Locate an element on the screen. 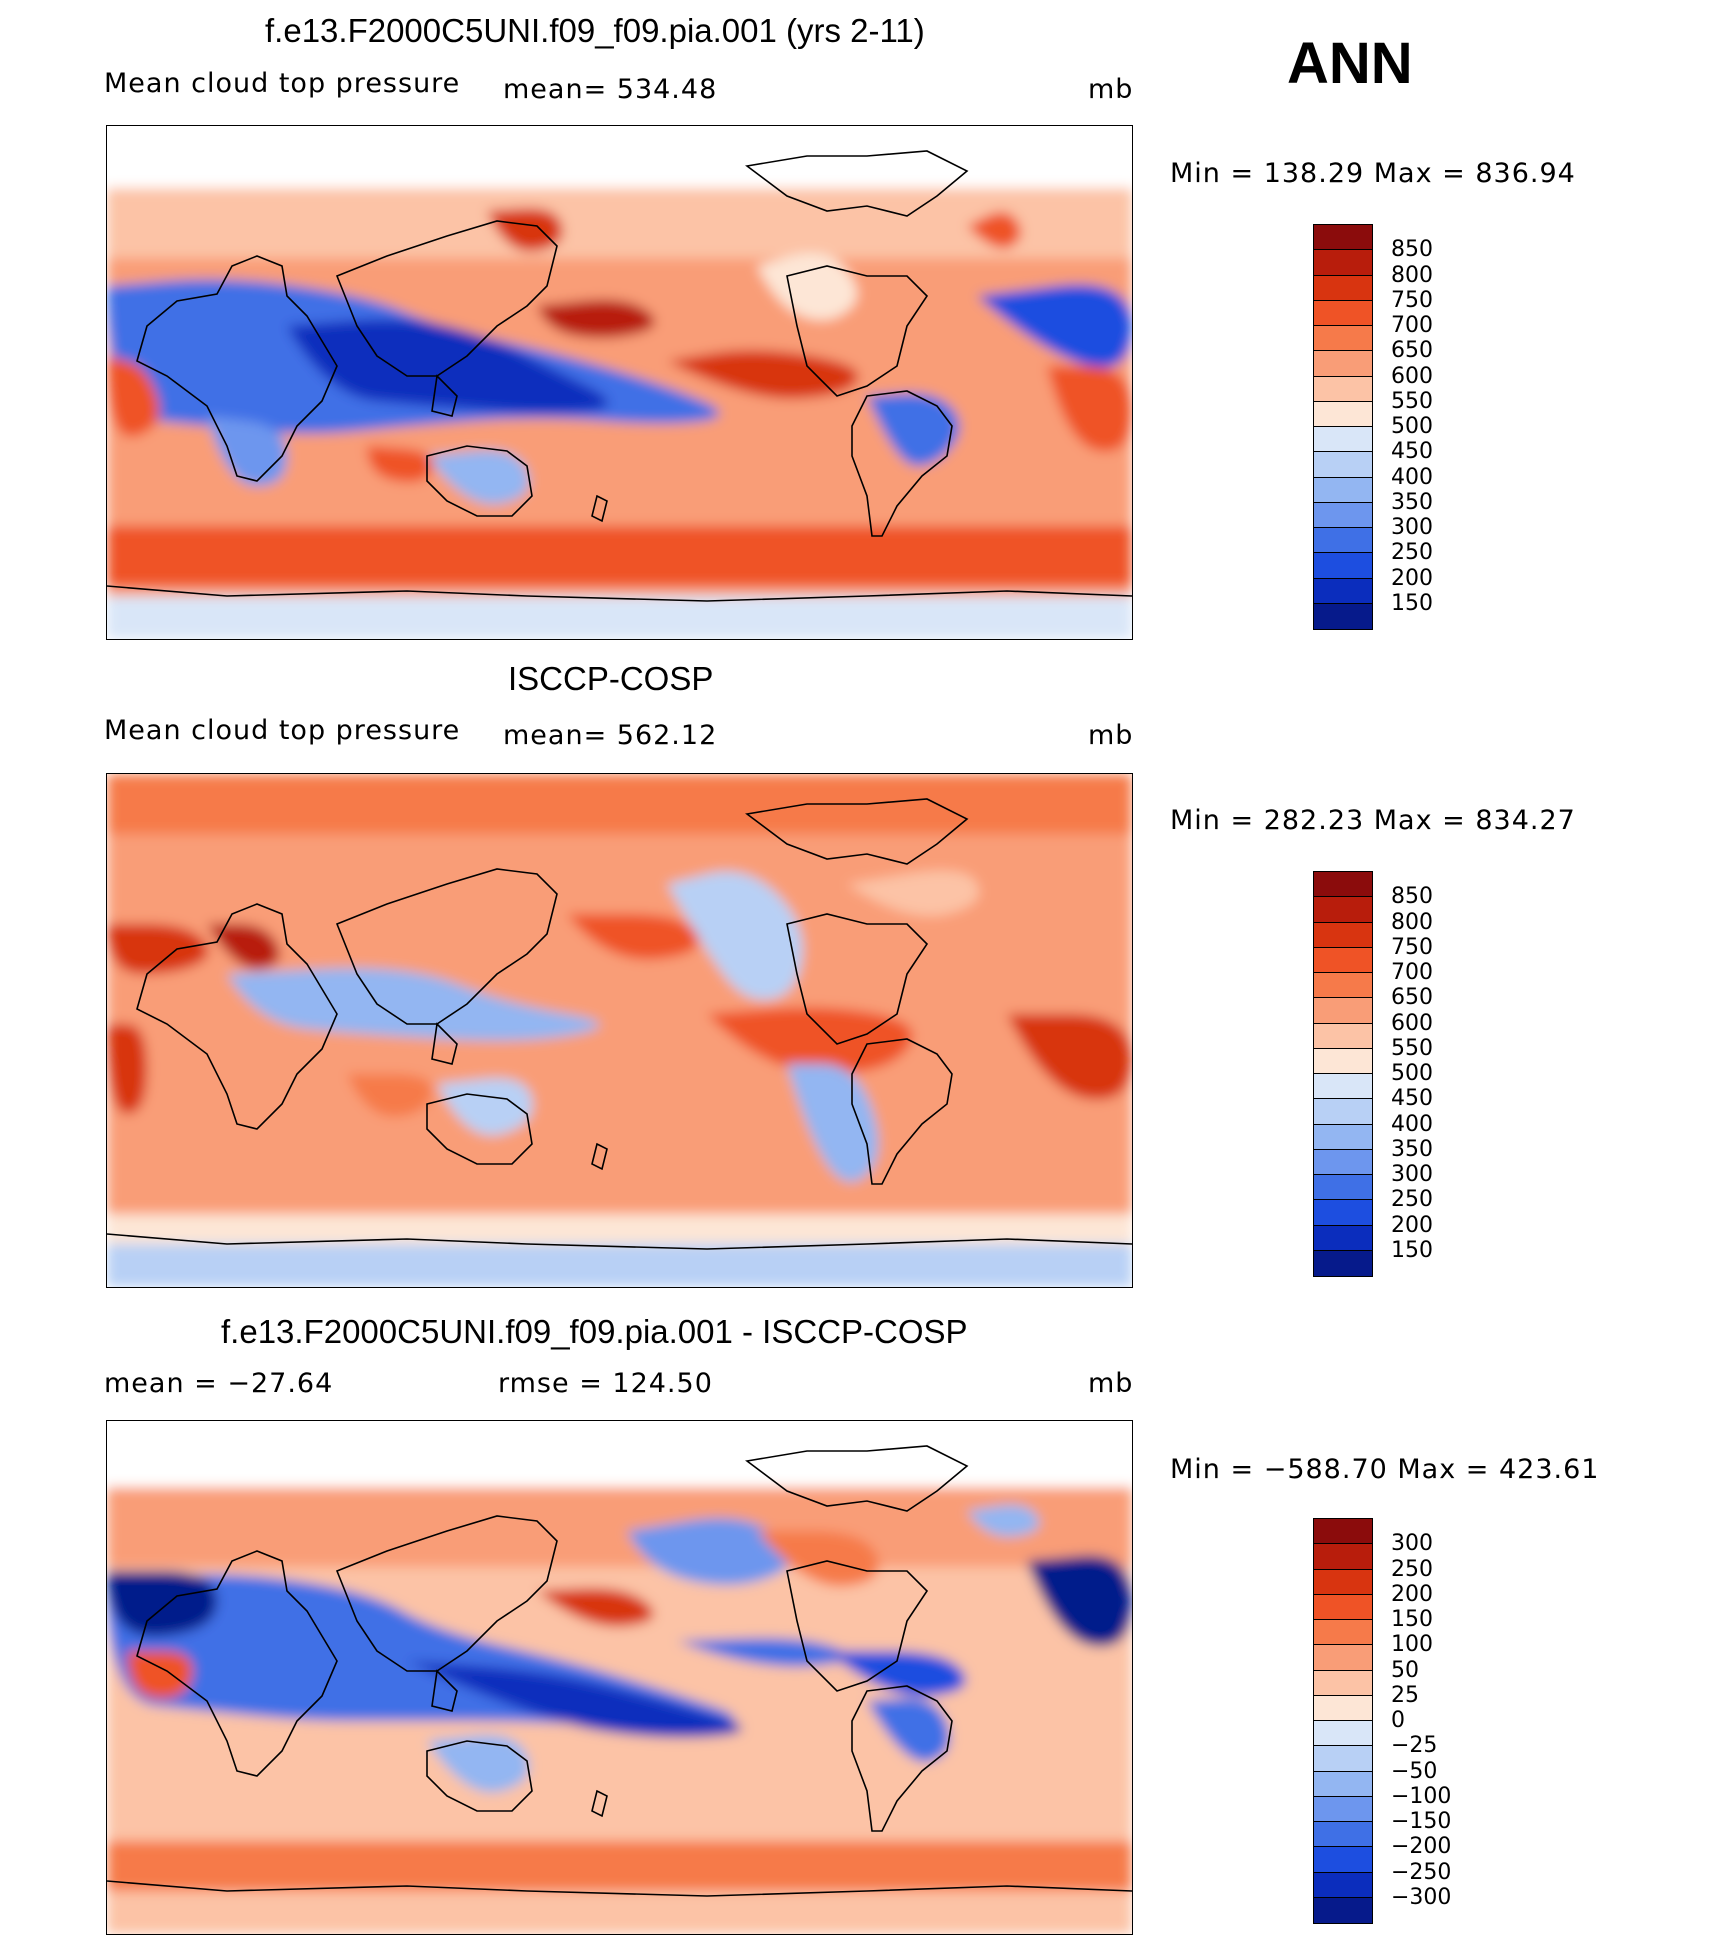  colorbar-tick-label: −200 is located at coordinates (1421, 1847).